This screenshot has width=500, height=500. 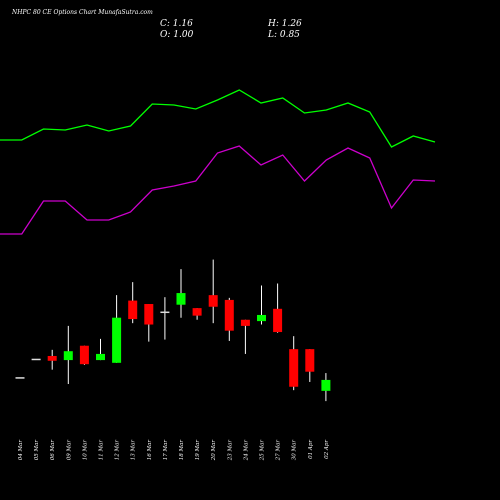 What do you see at coordinates (37, 450) in the screenshot?
I see `x-tick-label: 05 Mar` at bounding box center [37, 450].